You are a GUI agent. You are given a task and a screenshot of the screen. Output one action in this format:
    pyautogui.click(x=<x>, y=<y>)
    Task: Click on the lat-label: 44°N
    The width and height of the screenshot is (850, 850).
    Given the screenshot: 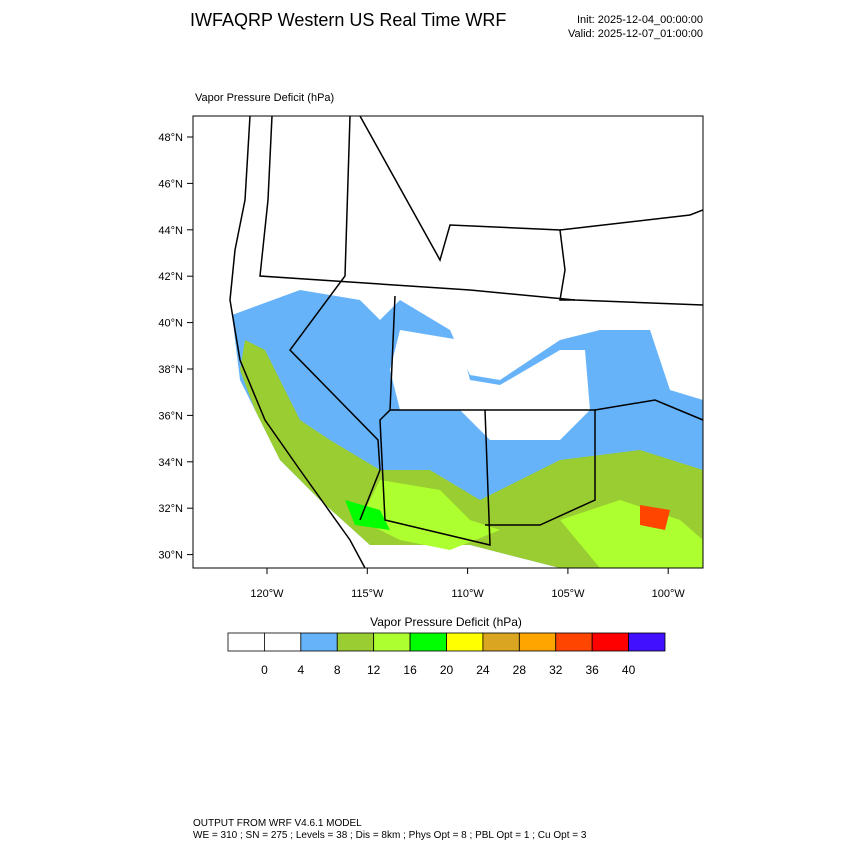 What is the action you would take?
    pyautogui.click(x=170, y=231)
    